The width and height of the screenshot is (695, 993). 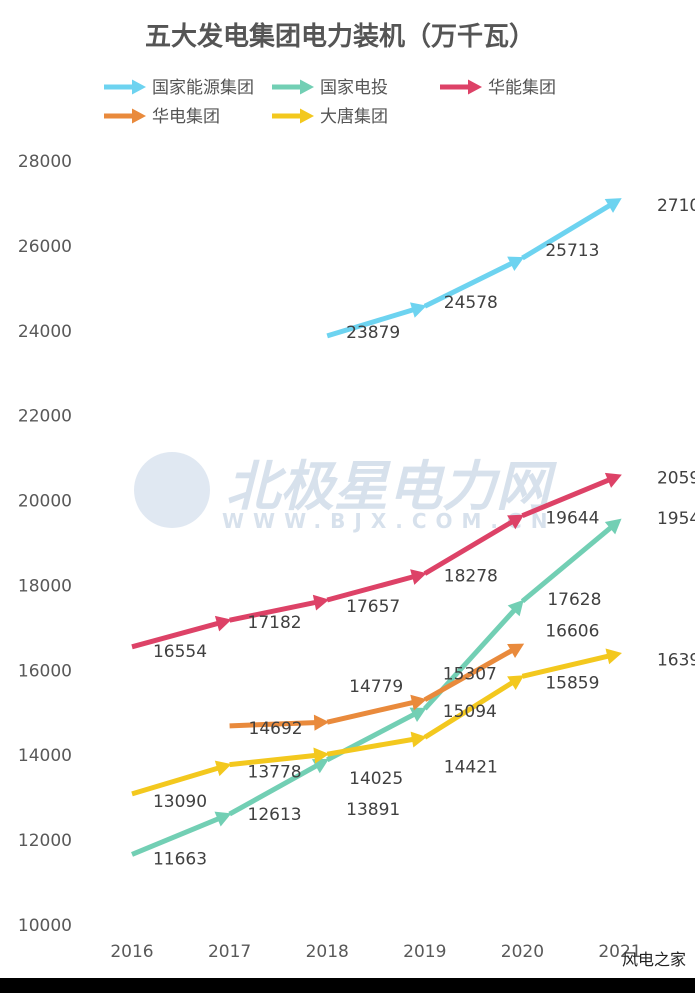 I want to click on data-label: 11663, so click(x=180, y=859).